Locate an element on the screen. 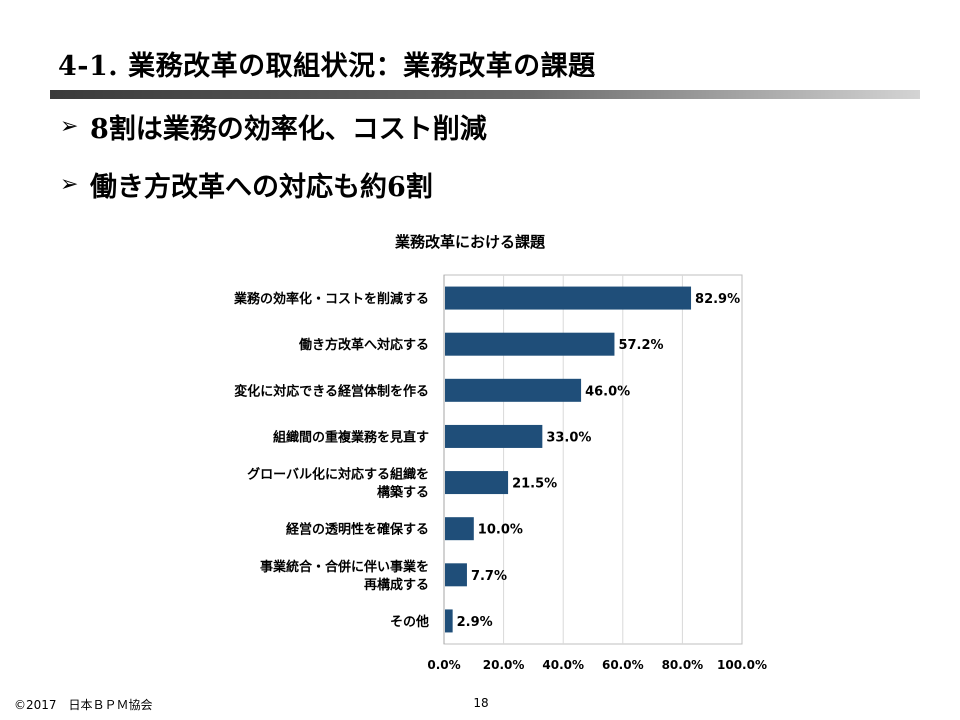 This screenshot has height=720, width=960. title-rule is located at coordinates (485, 94).